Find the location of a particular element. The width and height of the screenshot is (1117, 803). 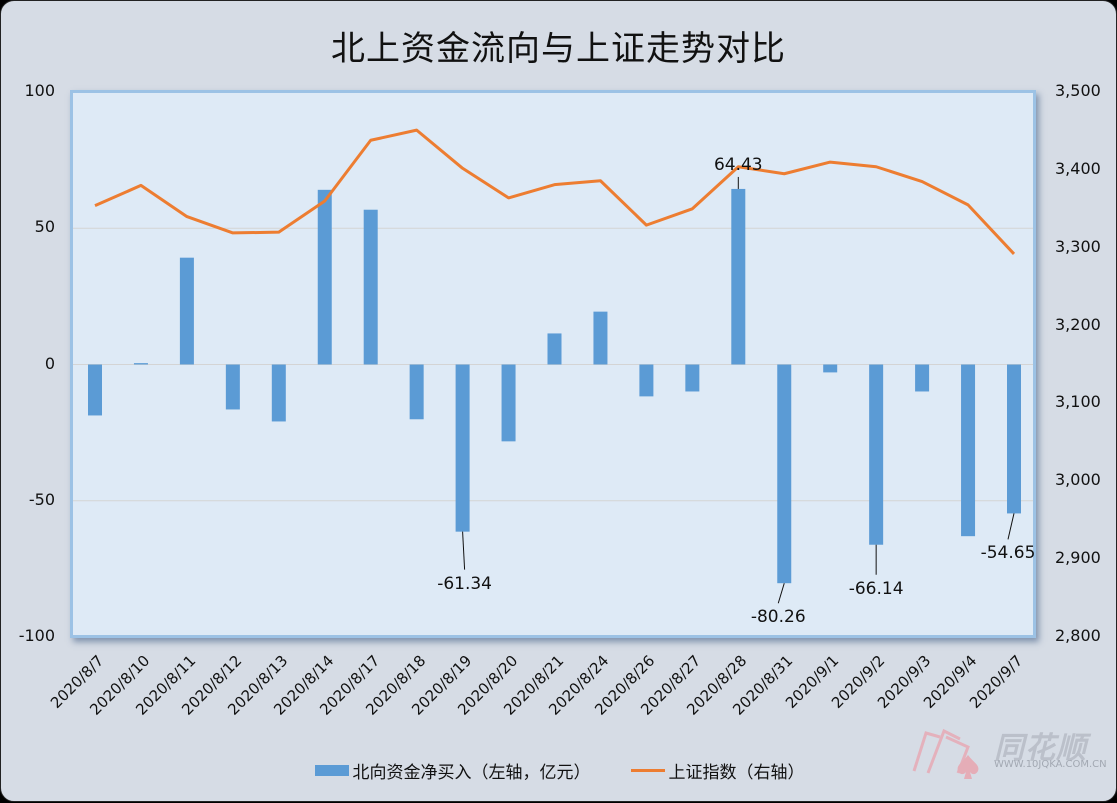

right-axis-tick: 3,400 is located at coordinates (1078, 168).